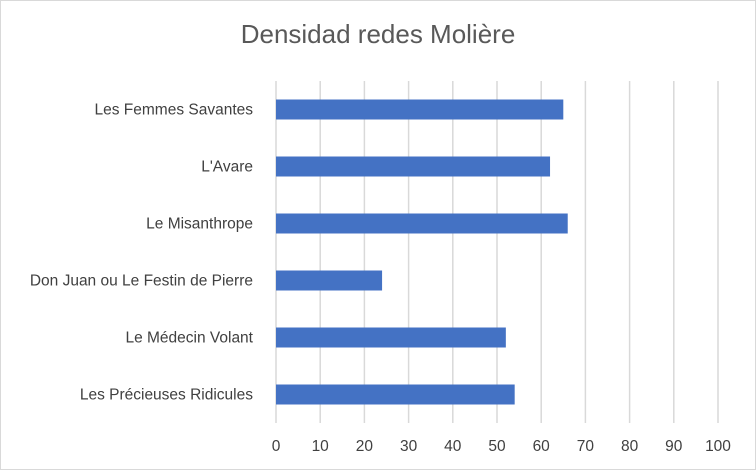 The width and height of the screenshot is (756, 470). What do you see at coordinates (199, 224) in the screenshot?
I see `category-label: Le Misanthrope` at bounding box center [199, 224].